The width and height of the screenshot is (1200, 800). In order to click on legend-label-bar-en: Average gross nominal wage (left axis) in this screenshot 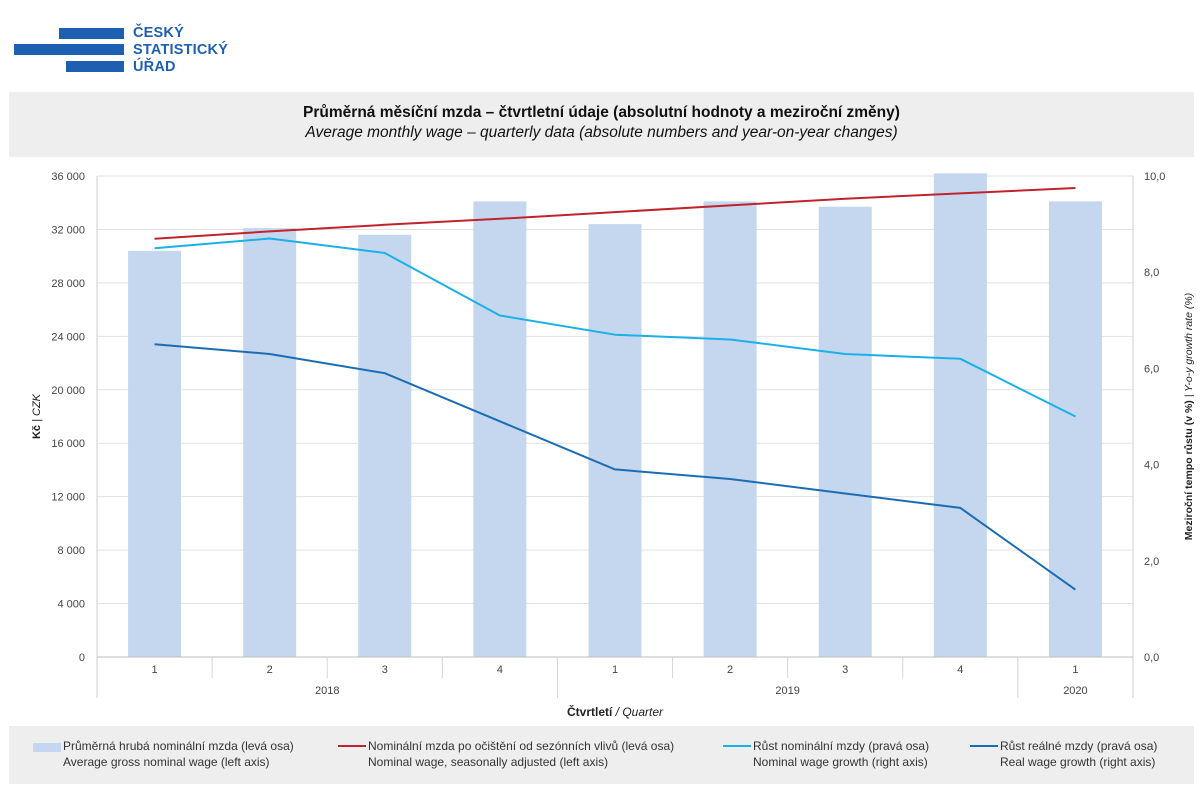, I will do `click(166, 762)`.